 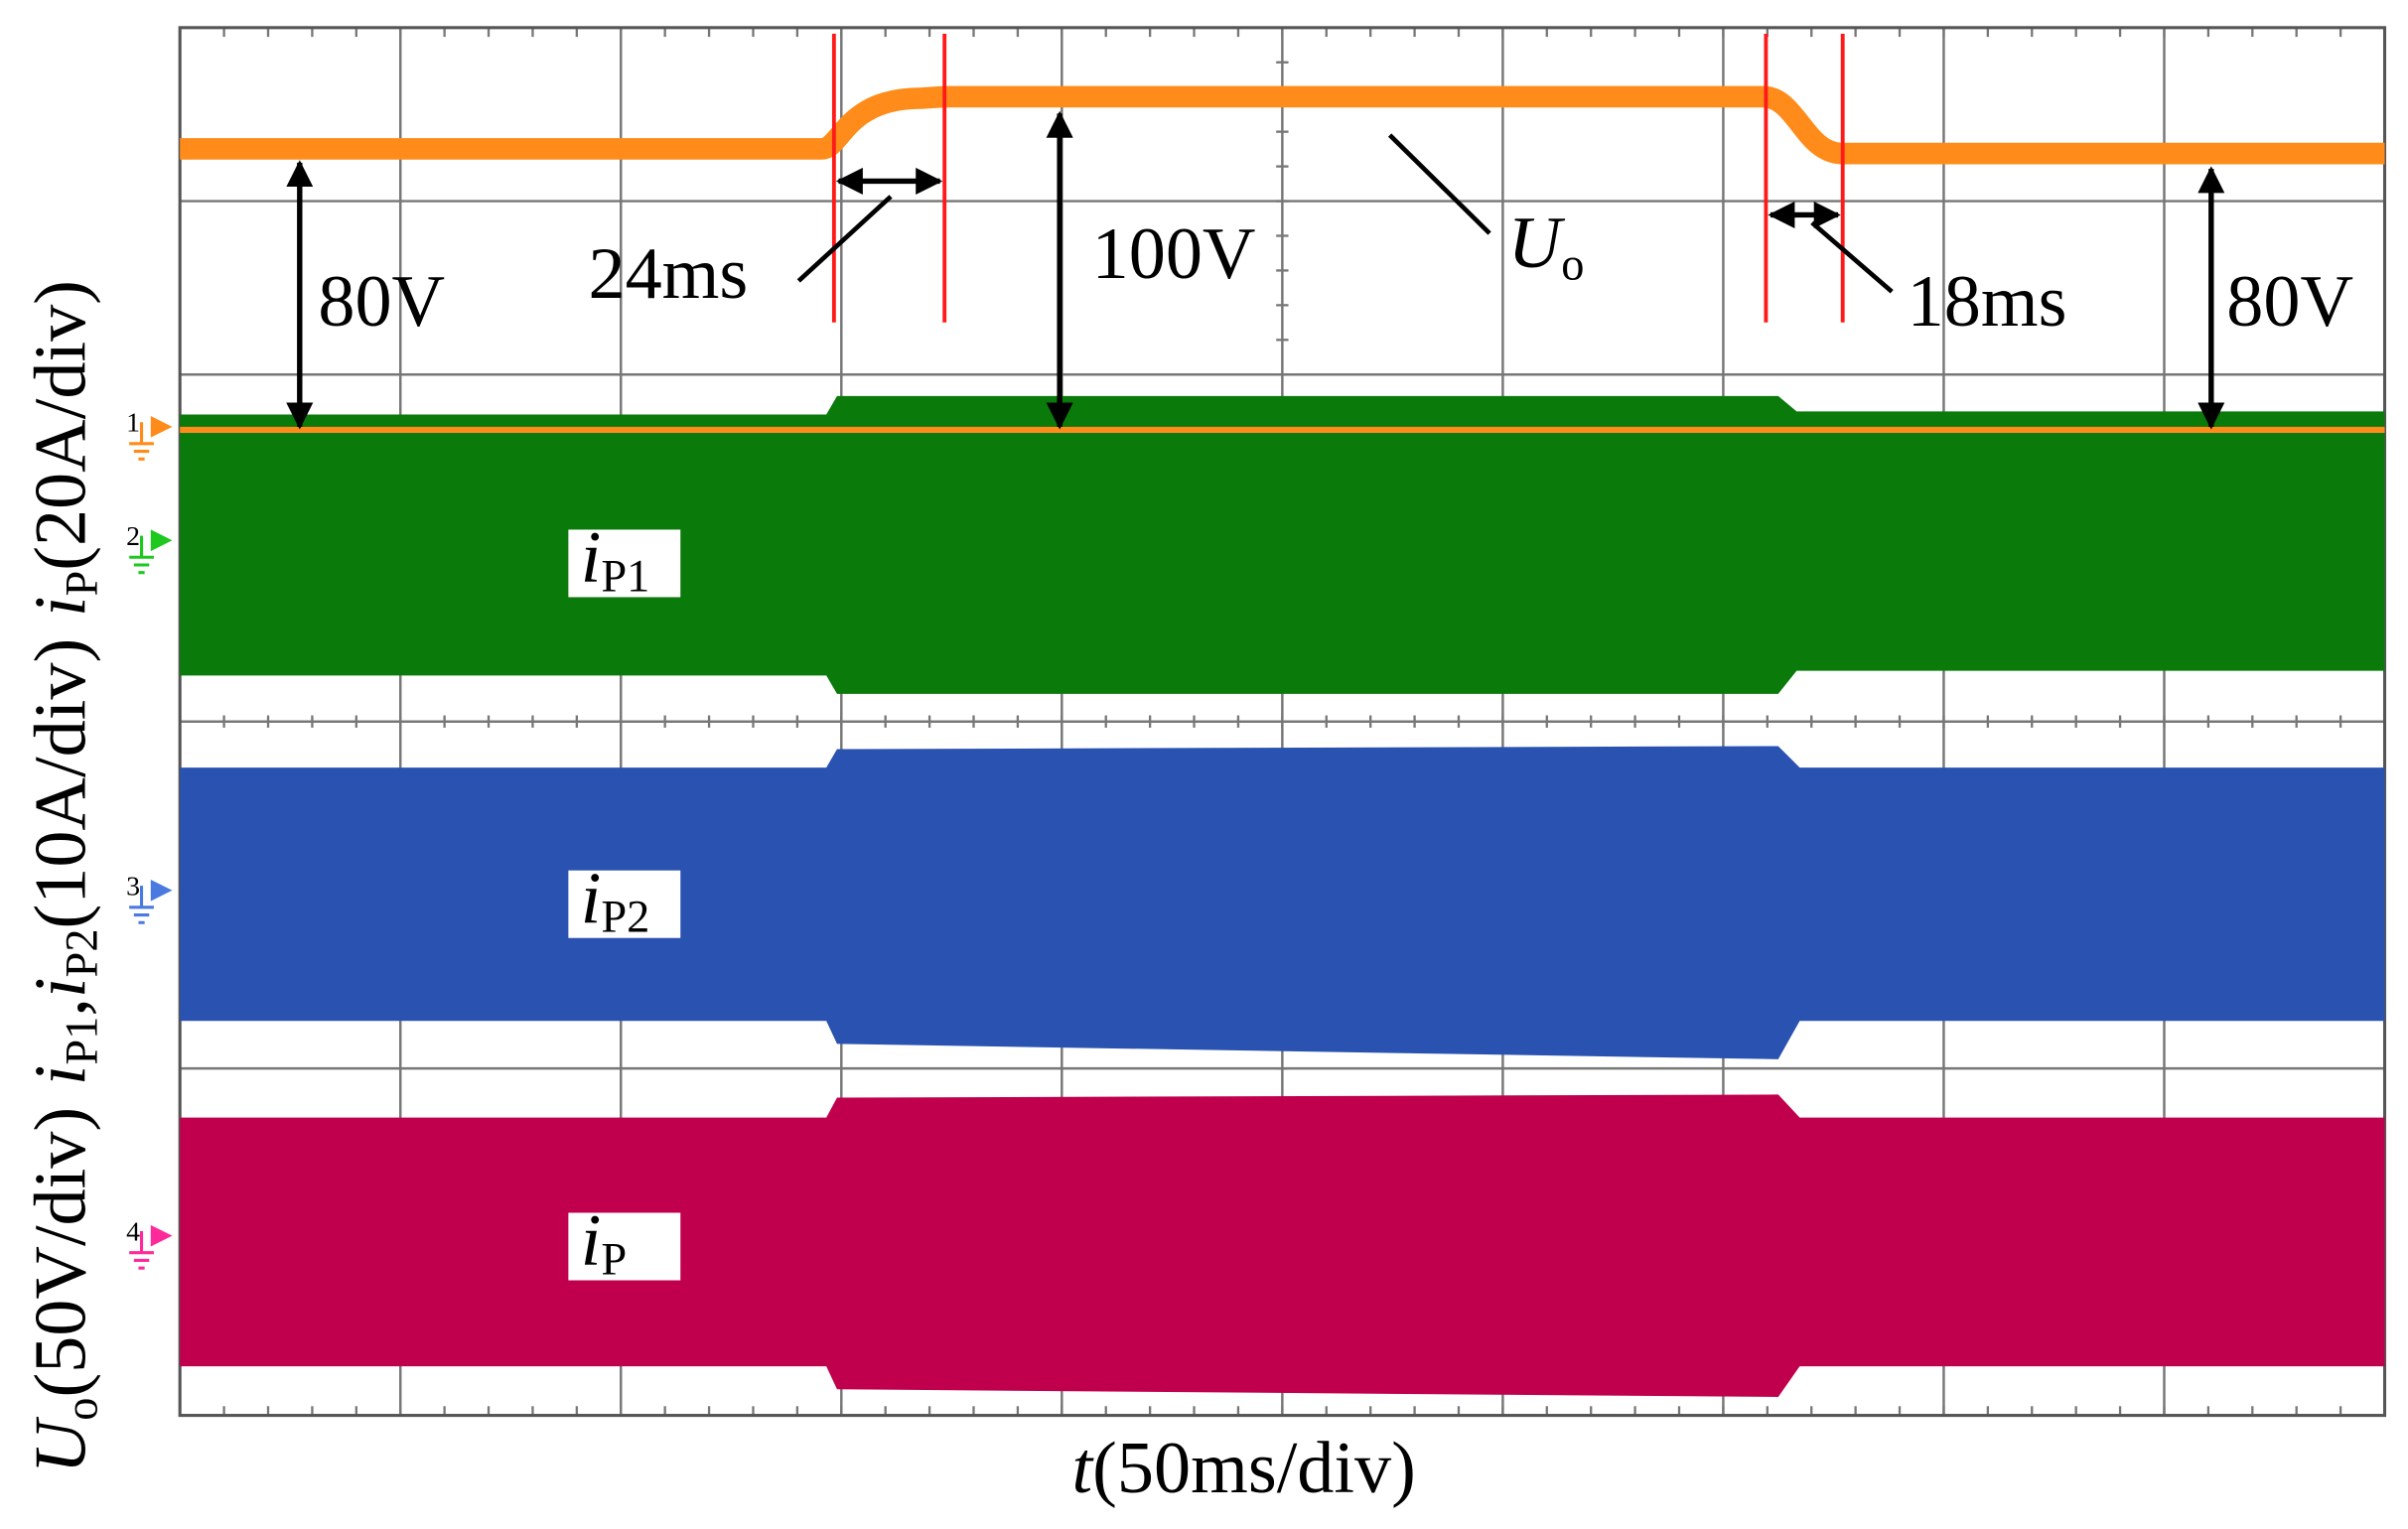 What do you see at coordinates (1572, 264) in the screenshot?
I see `uo-sub: o` at bounding box center [1572, 264].